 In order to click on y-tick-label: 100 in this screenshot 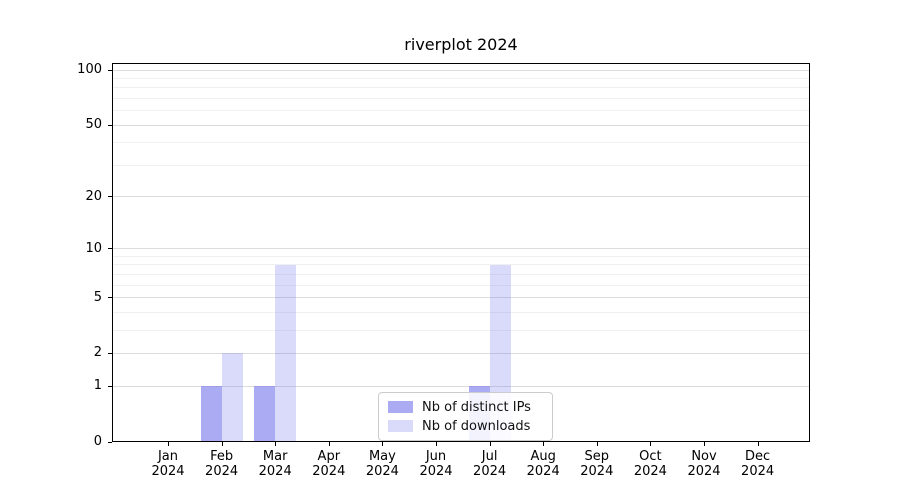, I will do `click(89, 69)`.